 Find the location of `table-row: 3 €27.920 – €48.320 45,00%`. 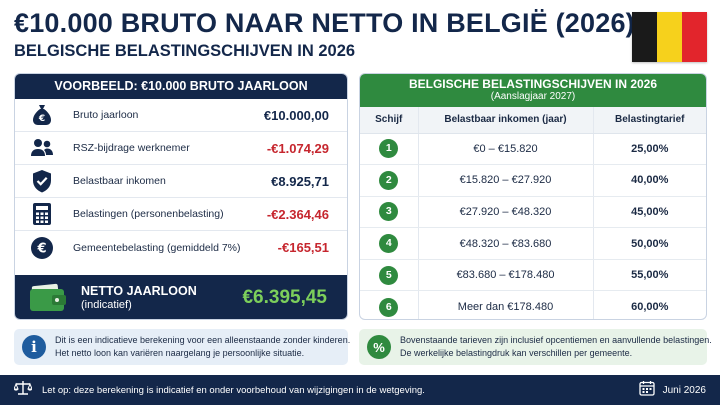

table-row: 3 €27.920 – €48.320 45,00% is located at coordinates (533, 212).